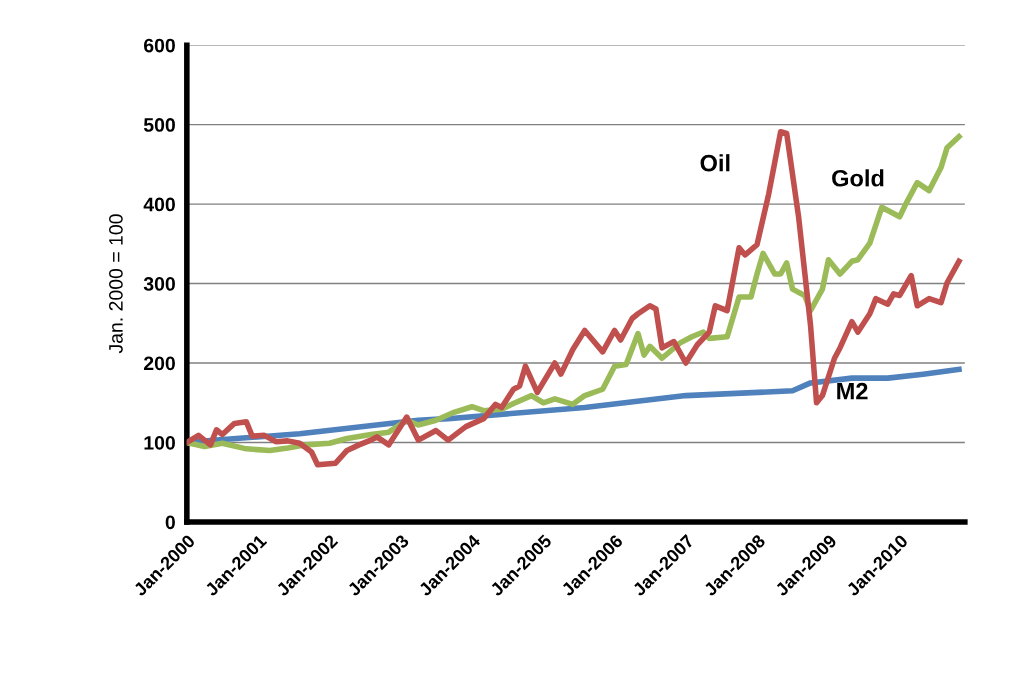  What do you see at coordinates (852, 391) in the screenshot?
I see `series-label: M2` at bounding box center [852, 391].